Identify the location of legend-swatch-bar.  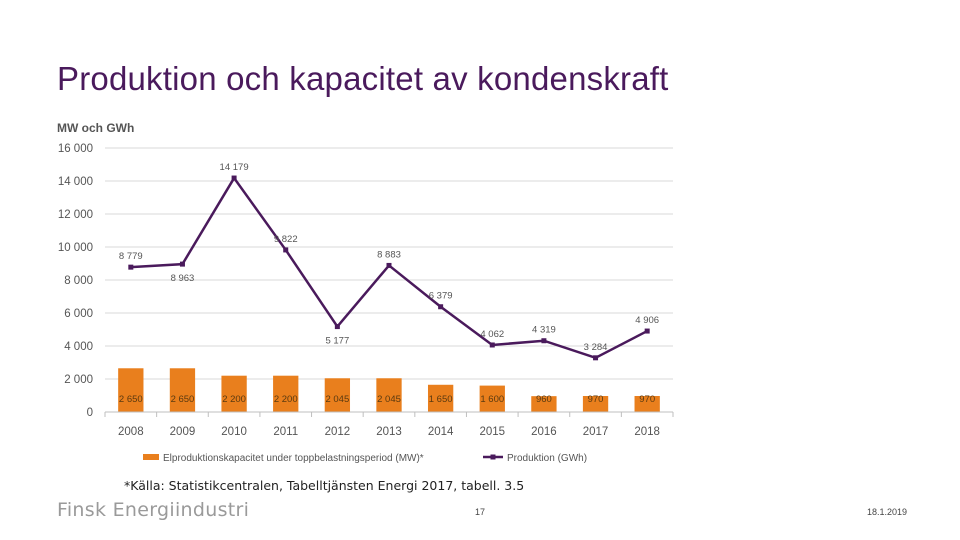
(151, 457).